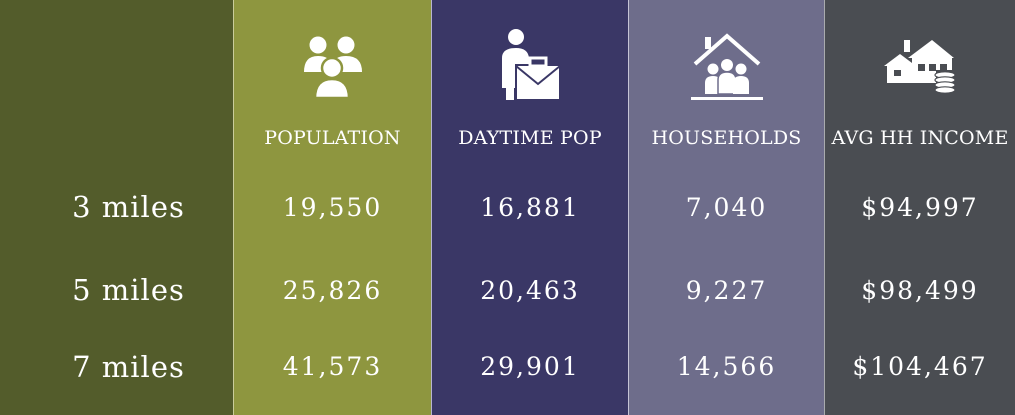  I want to click on households-3-miles: 7,040, so click(726, 207).